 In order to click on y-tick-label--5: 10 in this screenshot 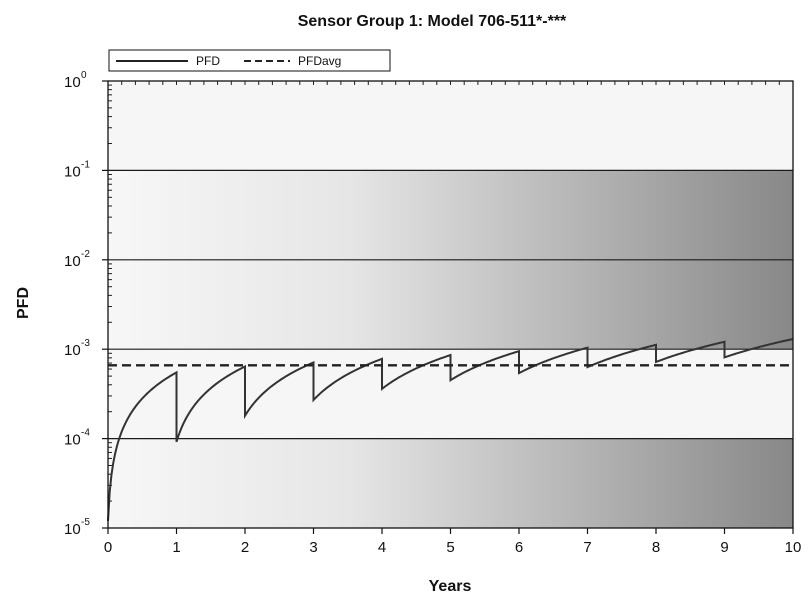, I will do `click(72, 529)`.